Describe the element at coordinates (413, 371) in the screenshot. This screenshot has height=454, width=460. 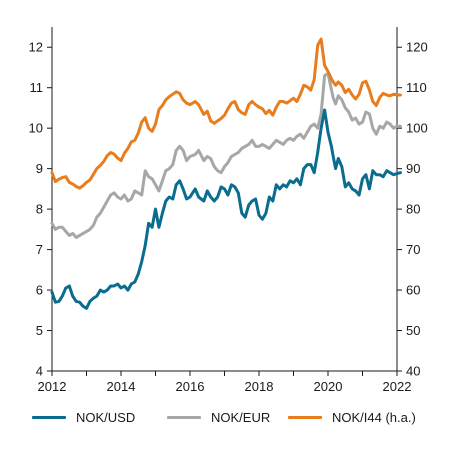
I see `y-right-tick-label: 40` at that location.